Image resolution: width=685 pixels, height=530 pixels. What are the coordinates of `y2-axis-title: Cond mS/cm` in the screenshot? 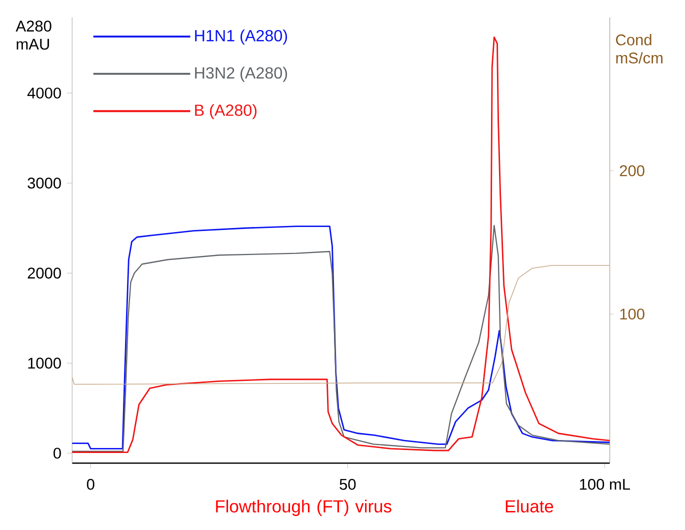 It's located at (639, 49).